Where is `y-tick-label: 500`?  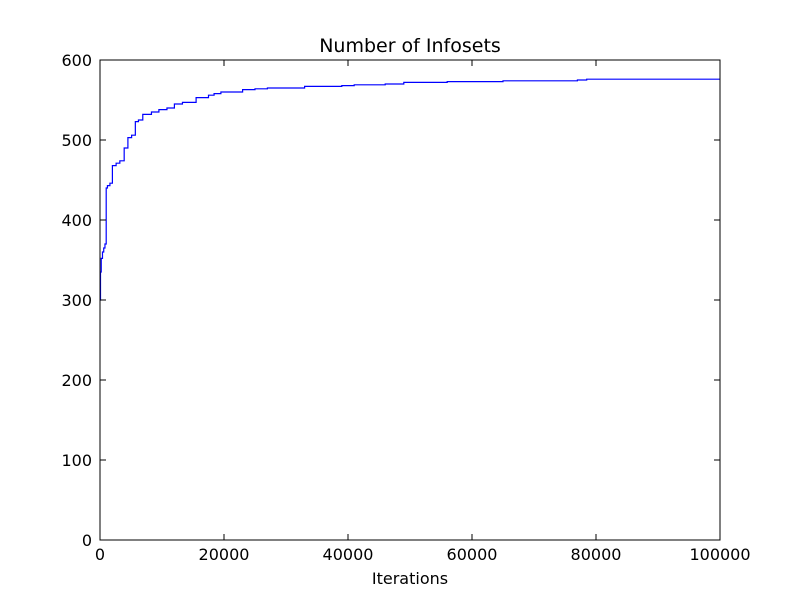 y-tick-label: 500 is located at coordinates (76, 140).